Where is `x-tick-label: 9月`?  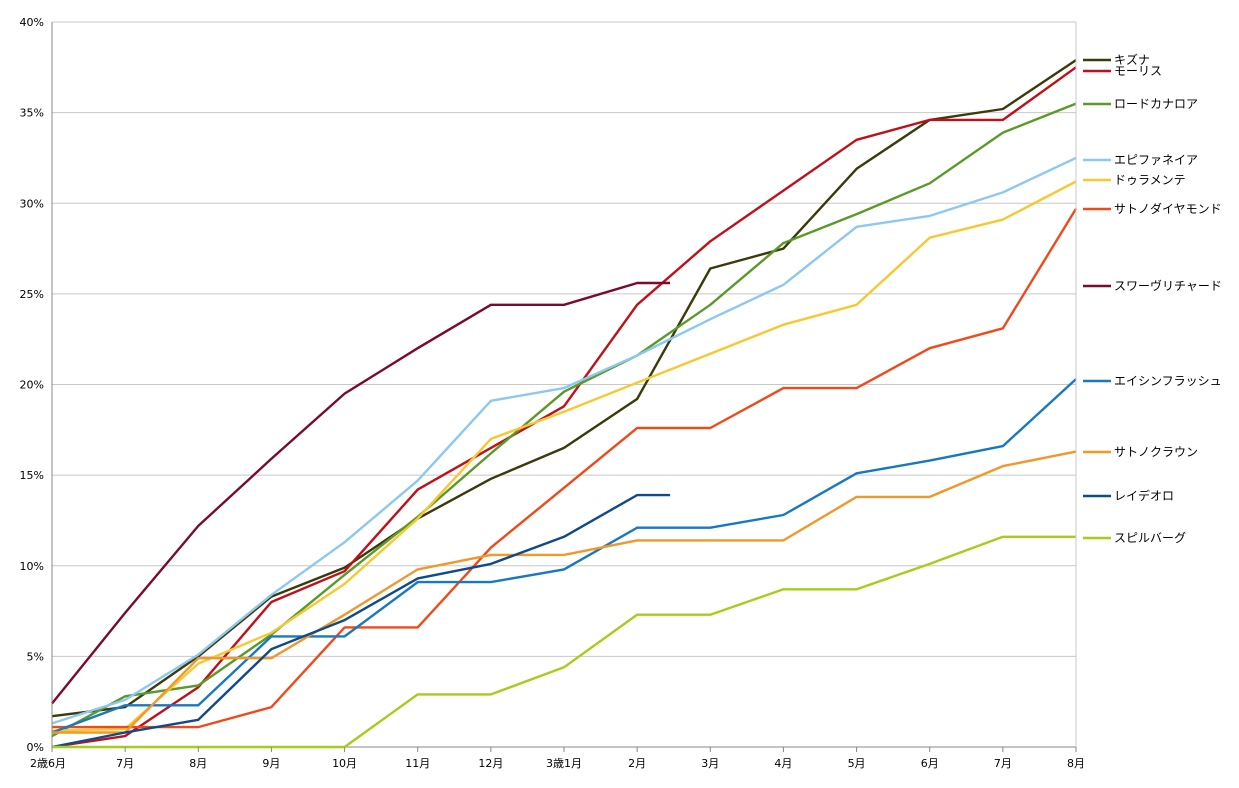
x-tick-label: 9月 is located at coordinates (271, 763).